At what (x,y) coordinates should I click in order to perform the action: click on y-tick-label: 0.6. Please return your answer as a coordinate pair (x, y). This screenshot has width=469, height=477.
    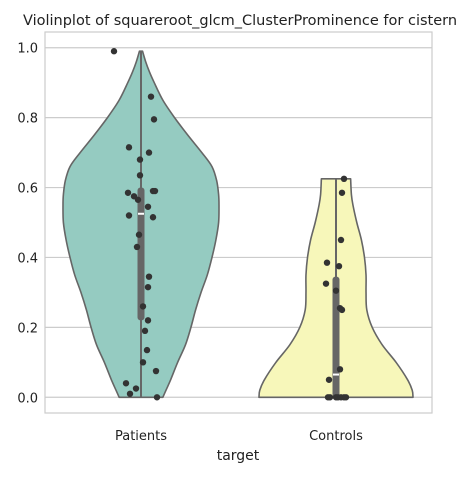
    Looking at the image, I should click on (27, 189).